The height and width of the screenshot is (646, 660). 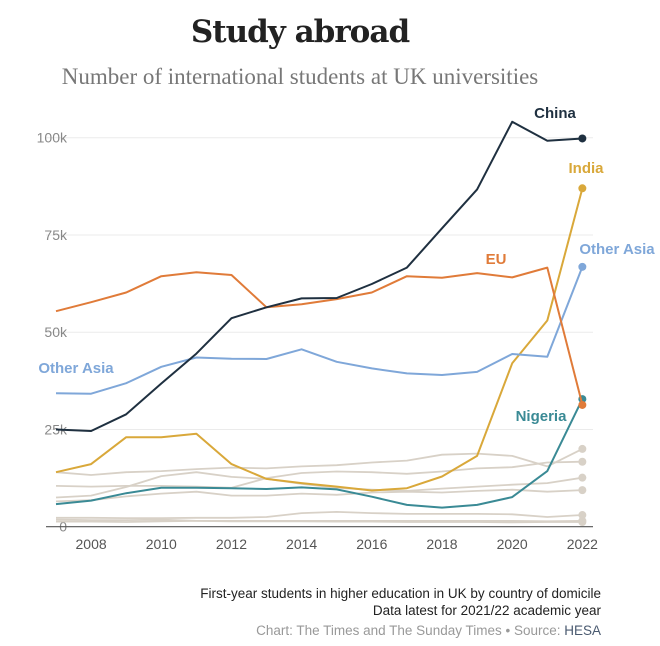 I want to click on x-tick-label: 2012, so click(x=231, y=544).